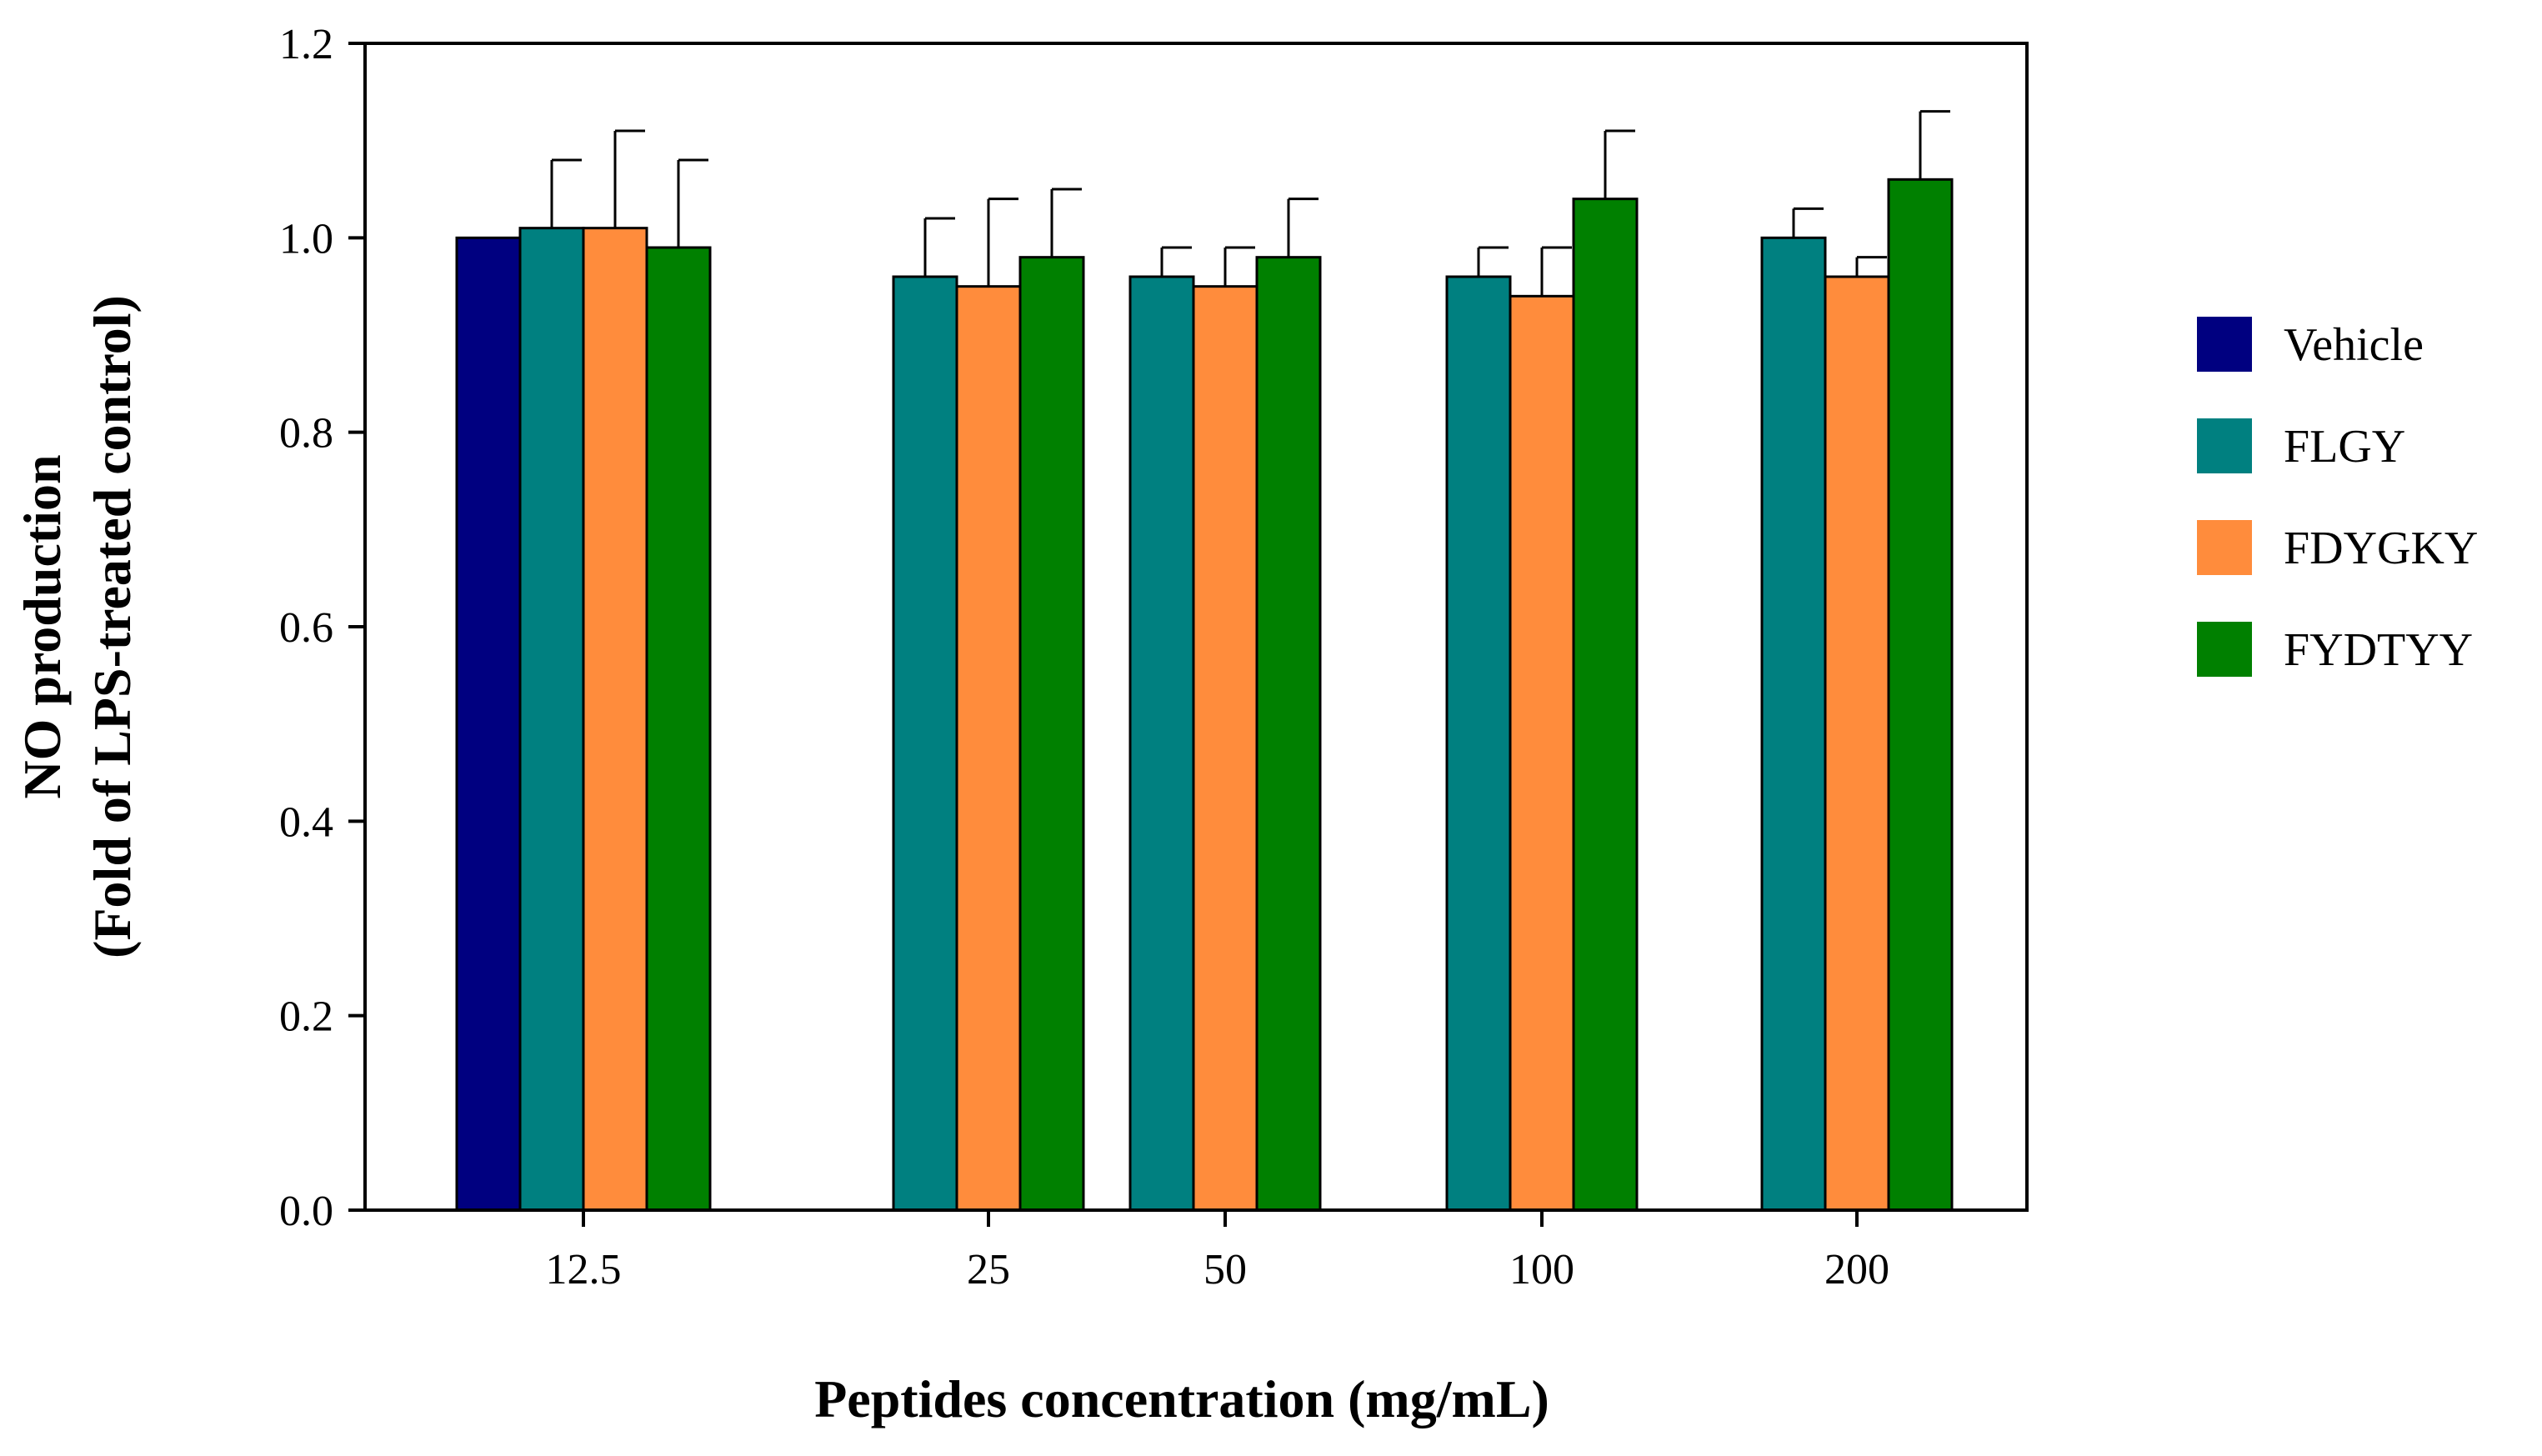  I want to click on bar-flgy-12.5, so click(552, 719).